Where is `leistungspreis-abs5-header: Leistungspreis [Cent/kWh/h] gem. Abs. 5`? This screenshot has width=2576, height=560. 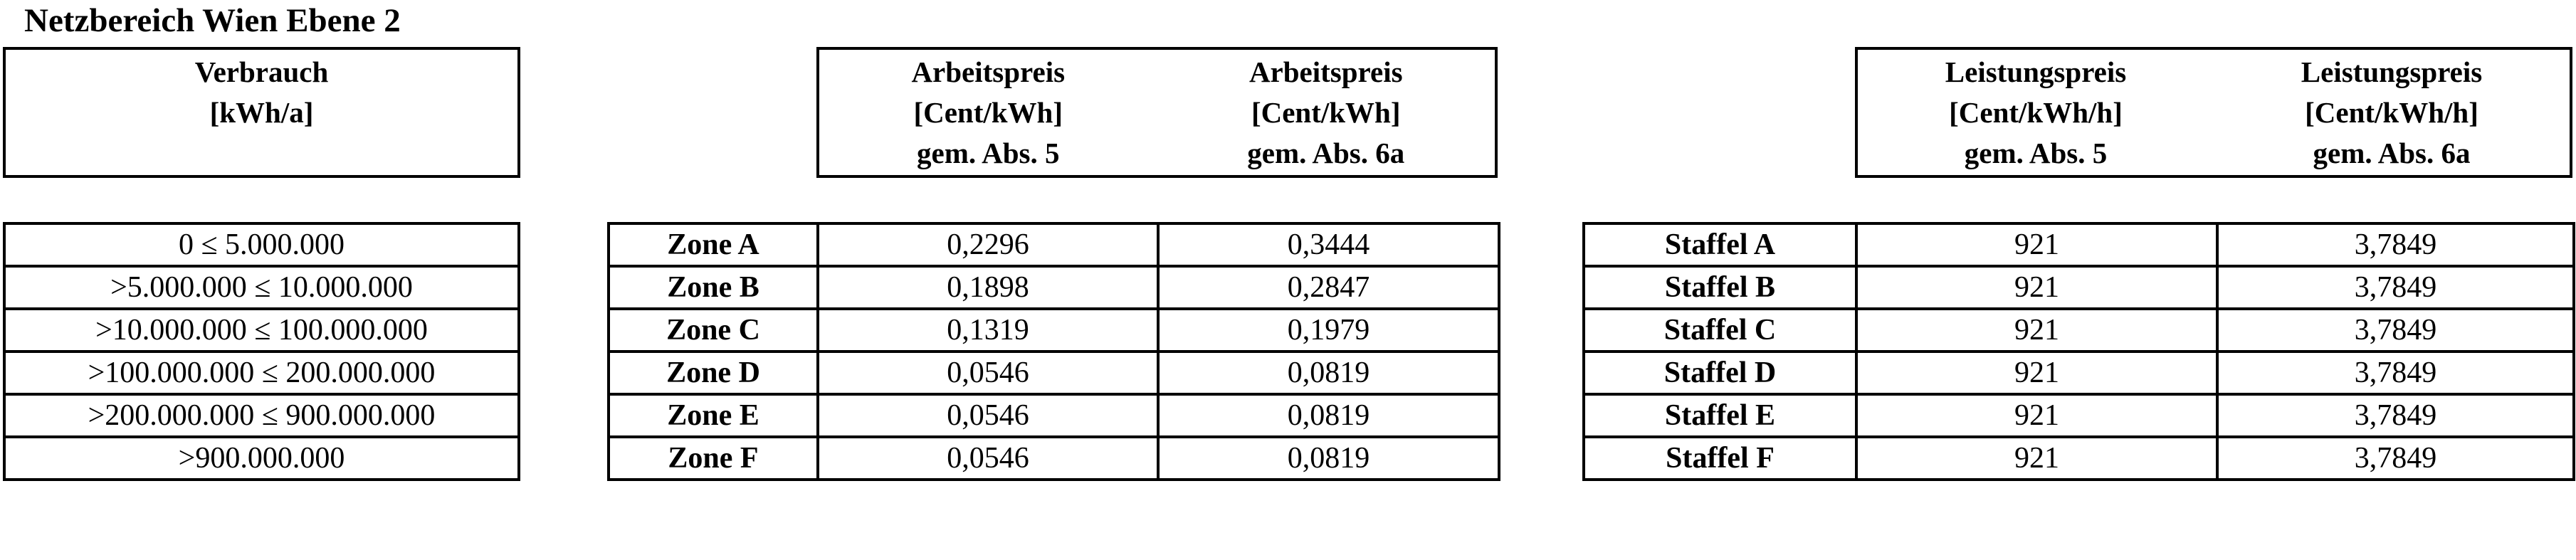 leistungspreis-abs5-header: Leistungspreis [Cent/kWh/h] gem. Abs. 5 is located at coordinates (2036, 112).